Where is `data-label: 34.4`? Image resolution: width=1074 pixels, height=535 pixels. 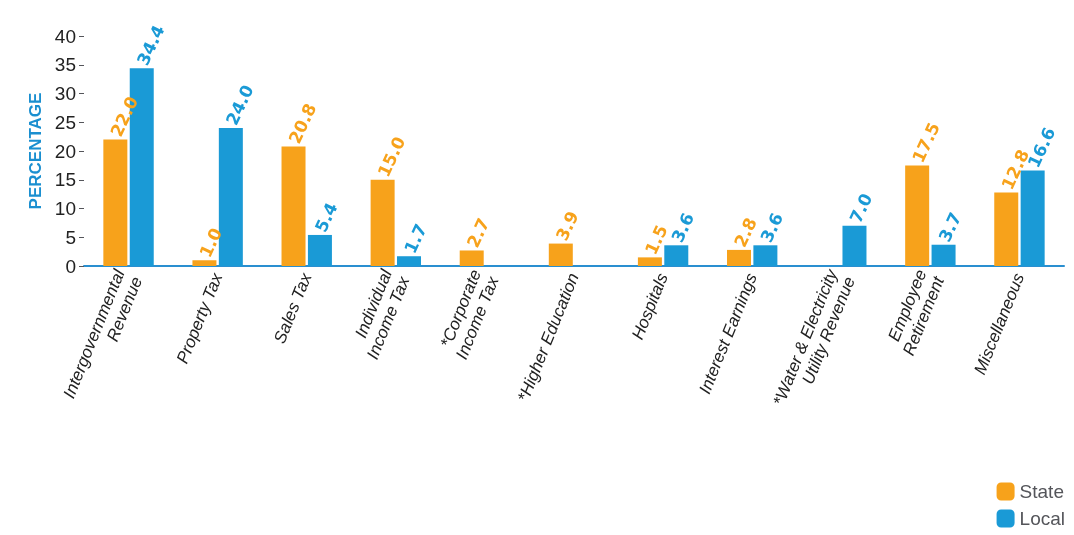 data-label: 34.4 is located at coordinates (150, 45).